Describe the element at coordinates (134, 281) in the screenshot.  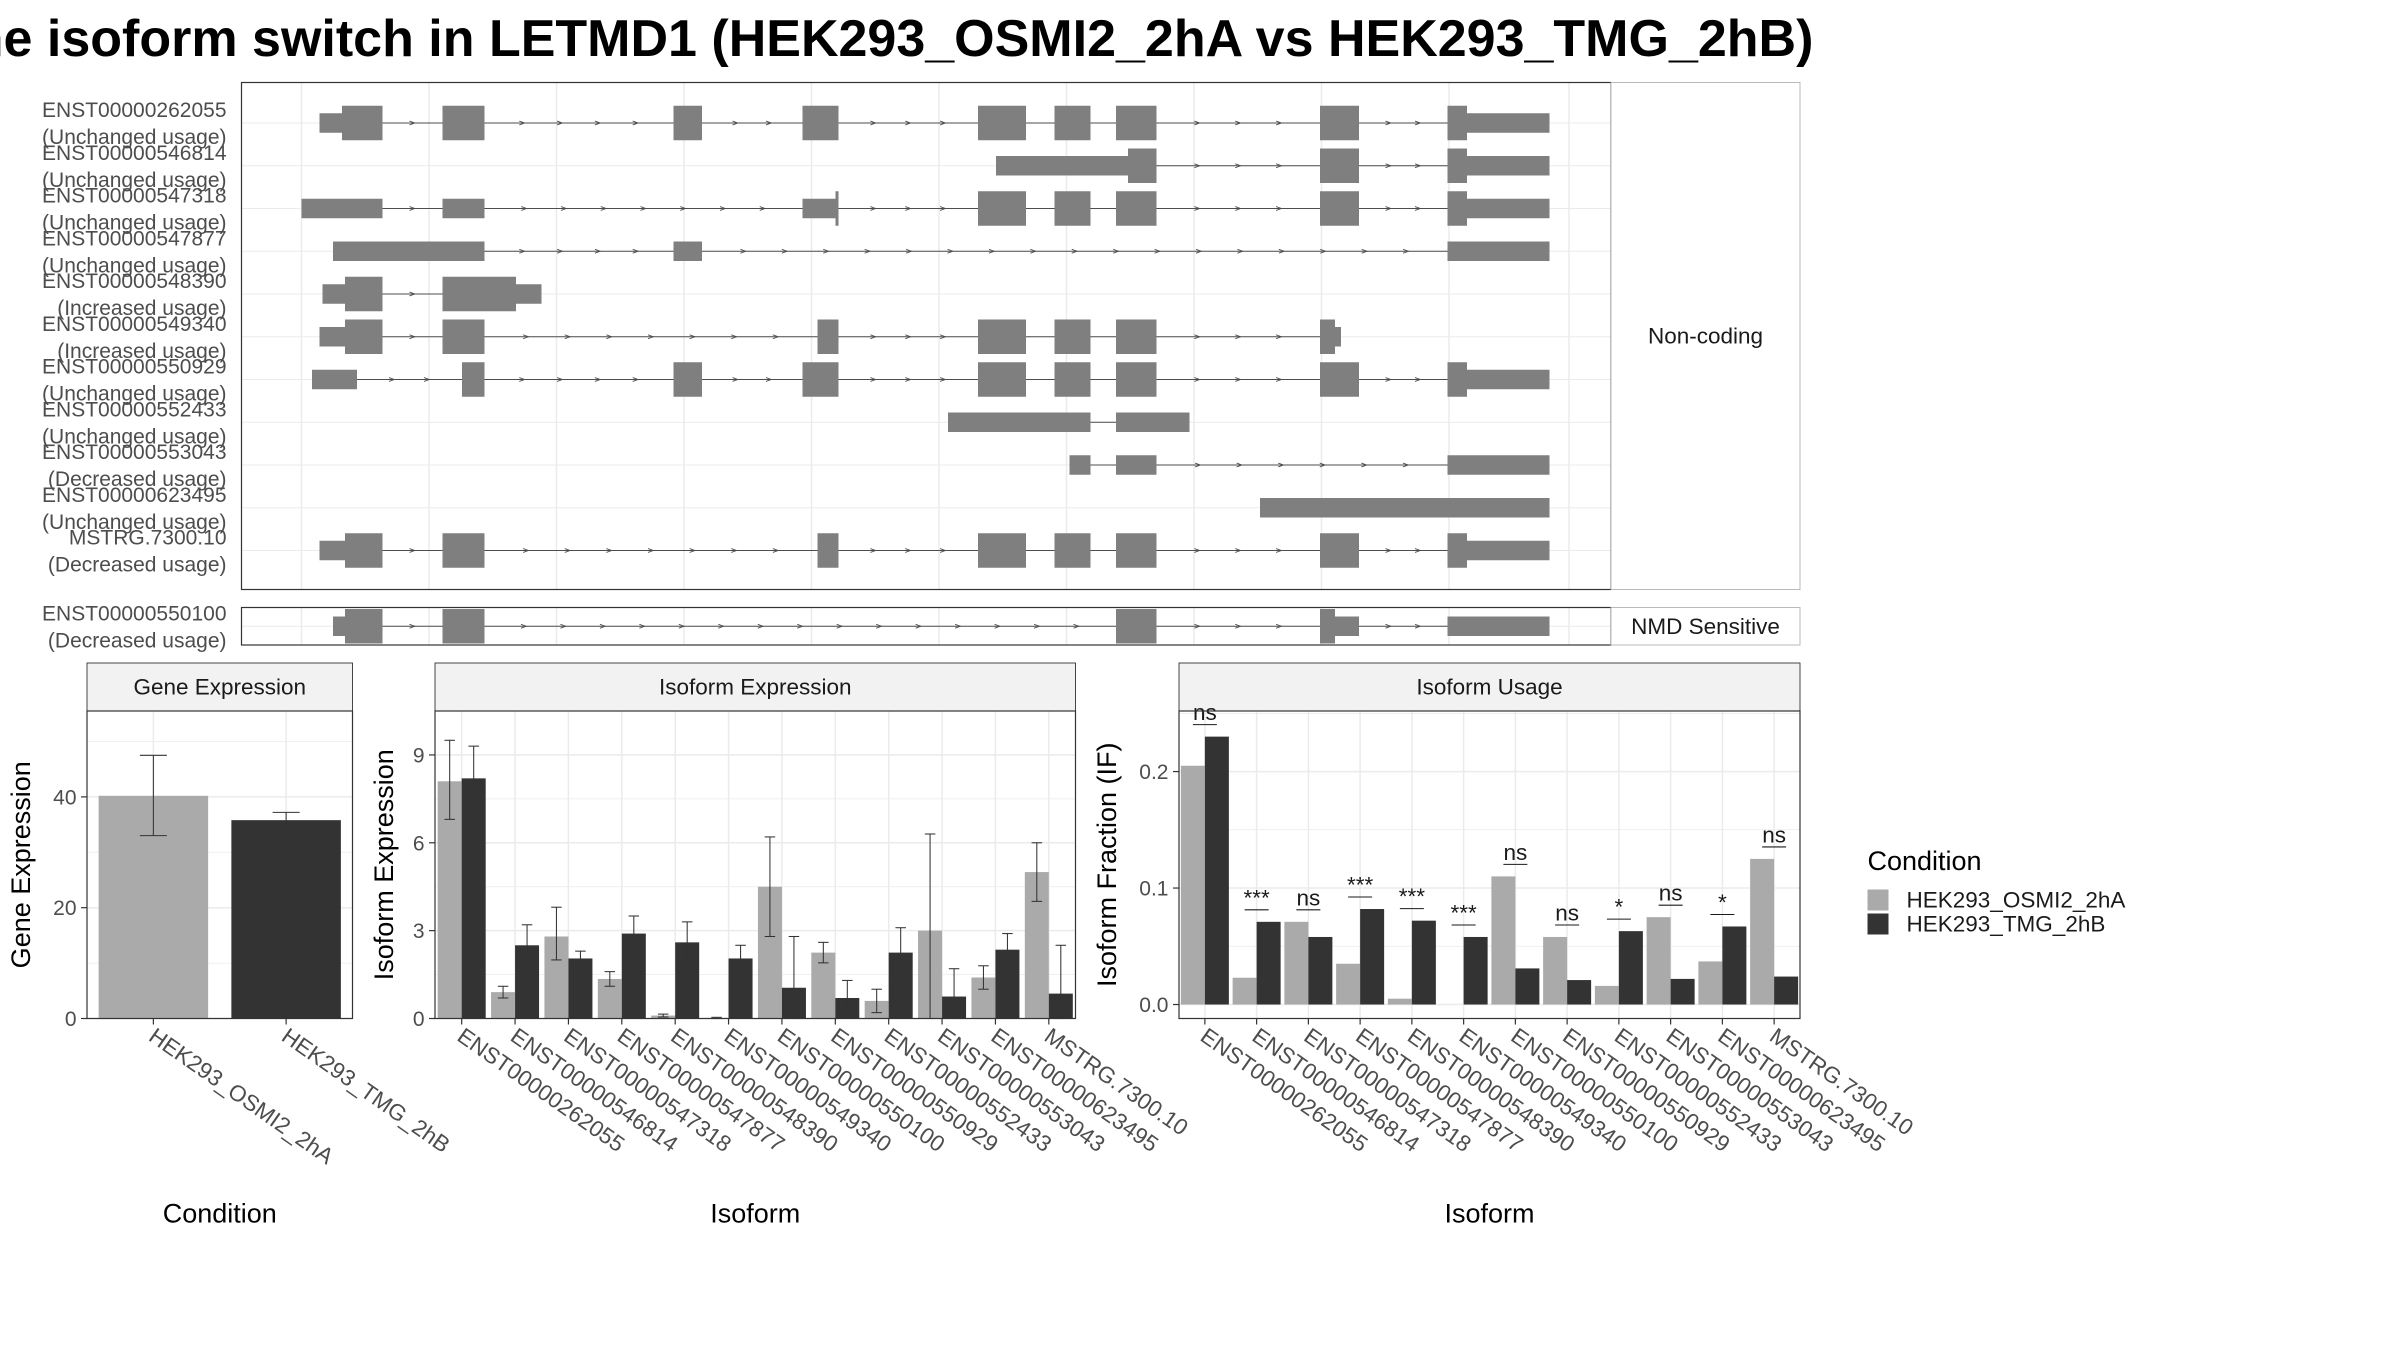
I see `transcript-id-label: ENST00000548390` at that location.